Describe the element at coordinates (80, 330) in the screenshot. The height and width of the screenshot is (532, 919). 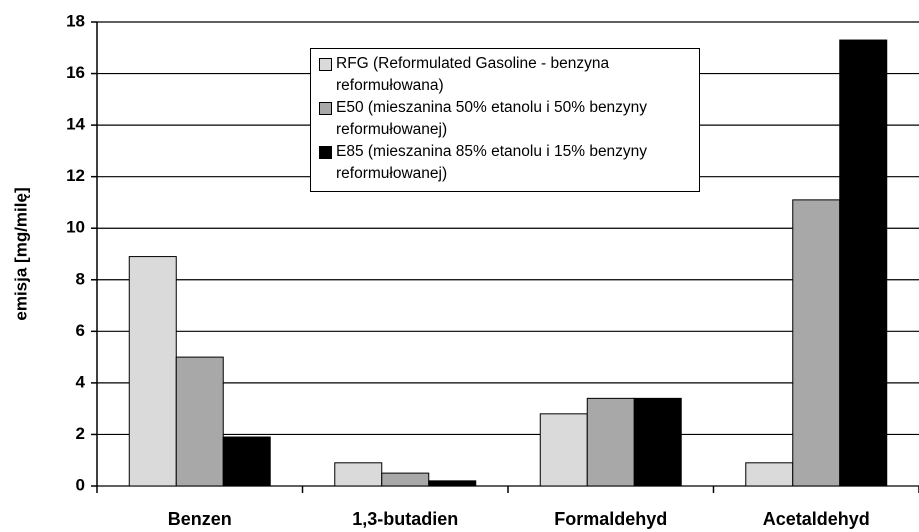
I see `y-tick-label: 6` at that location.